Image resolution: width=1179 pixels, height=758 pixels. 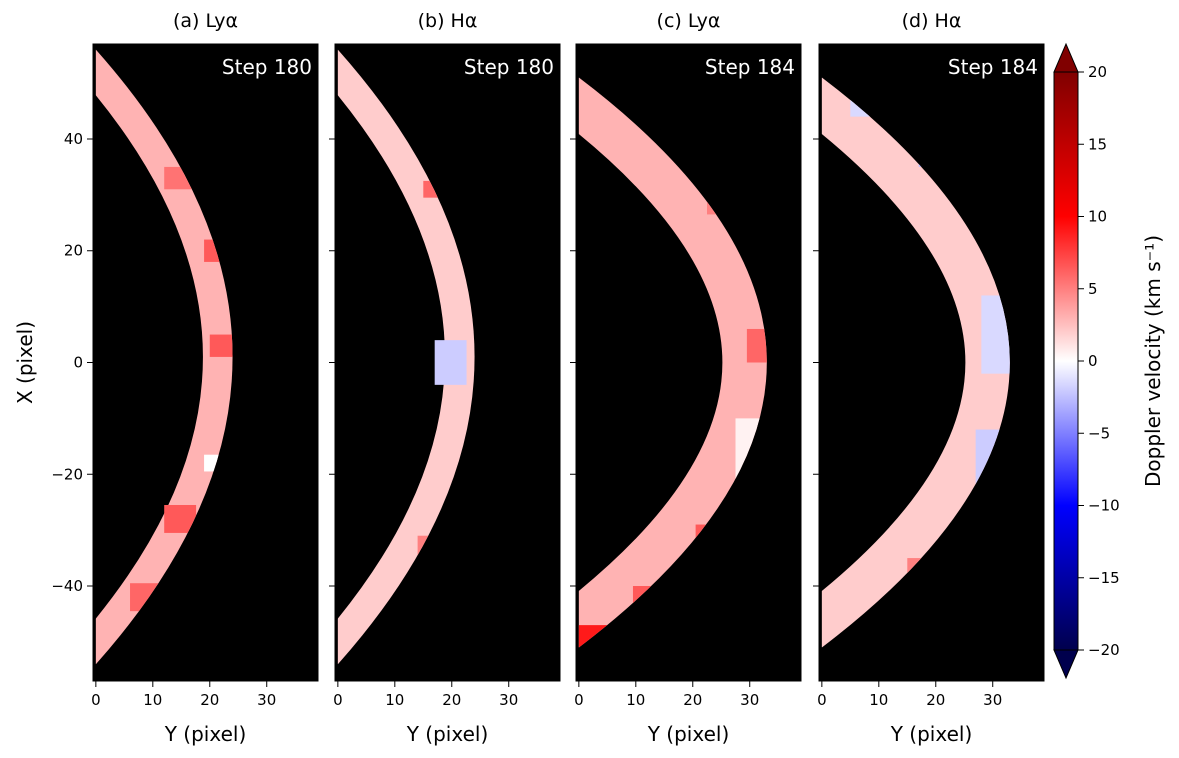 I want to click on colorbar-tick-label: 5, so click(x=1093, y=289).